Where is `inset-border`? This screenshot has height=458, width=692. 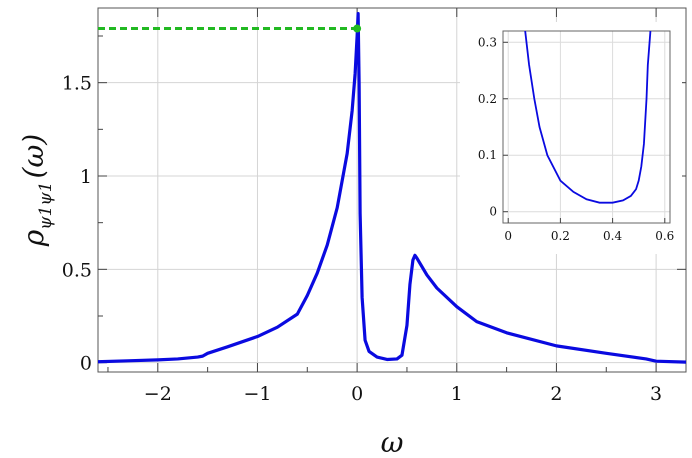
inset-border is located at coordinates (586, 127).